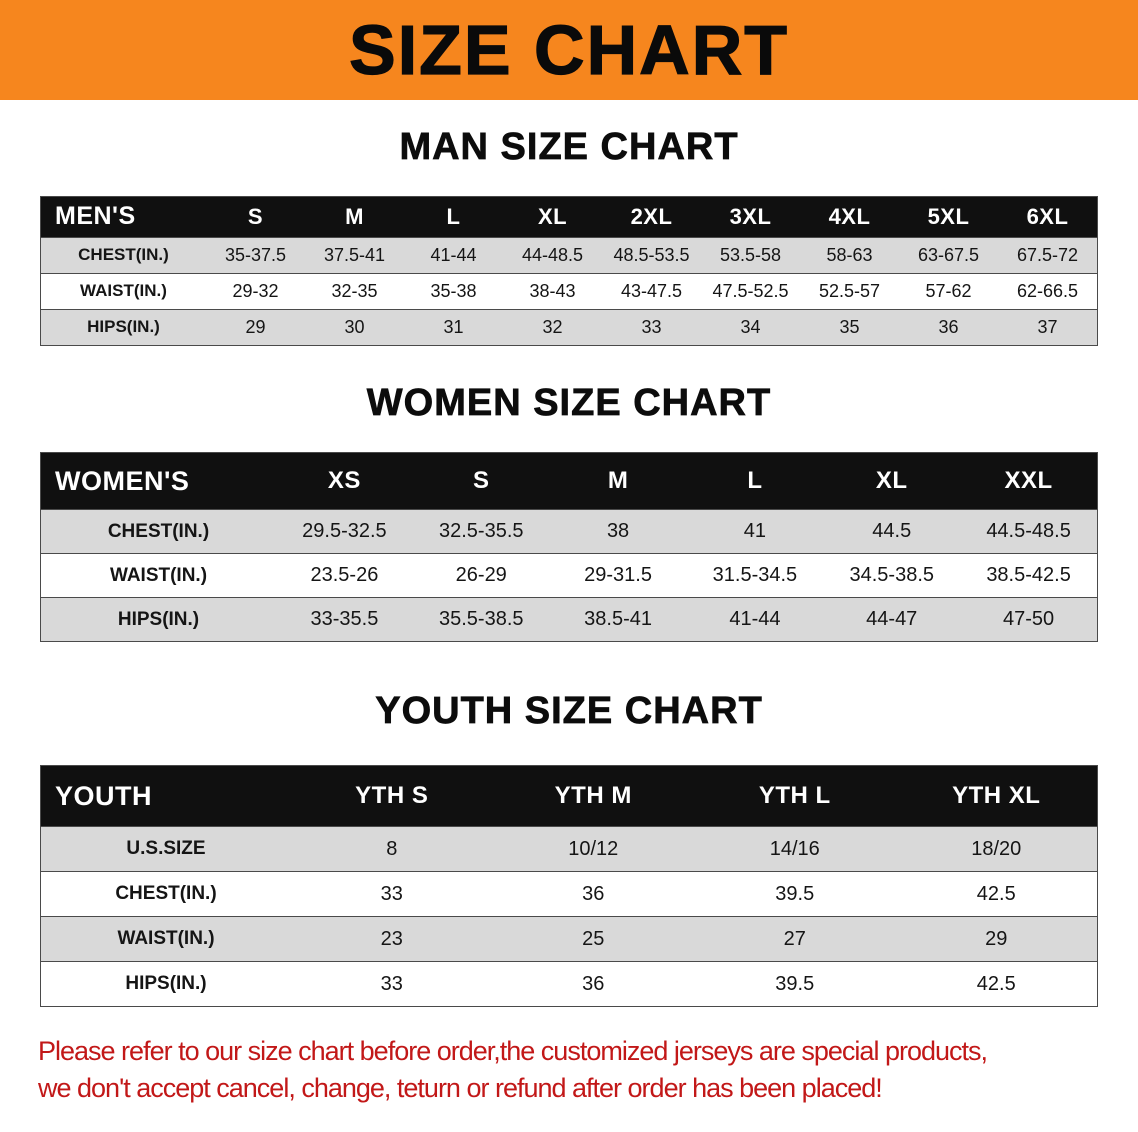  I want to click on size-column-header: M, so click(354, 216).